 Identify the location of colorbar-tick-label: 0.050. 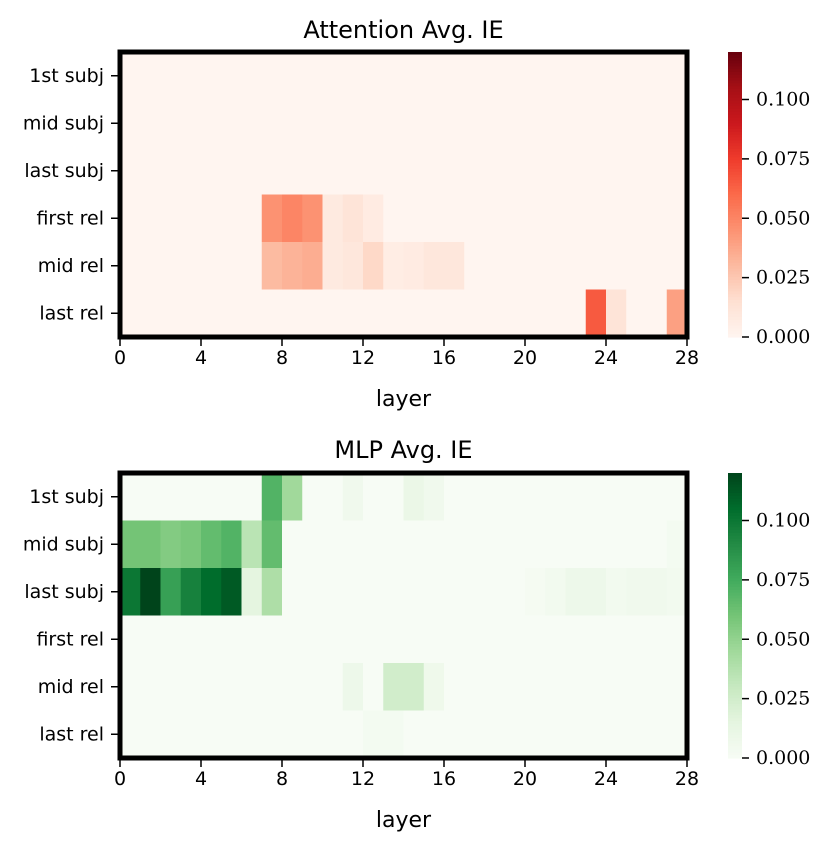
(783, 639).